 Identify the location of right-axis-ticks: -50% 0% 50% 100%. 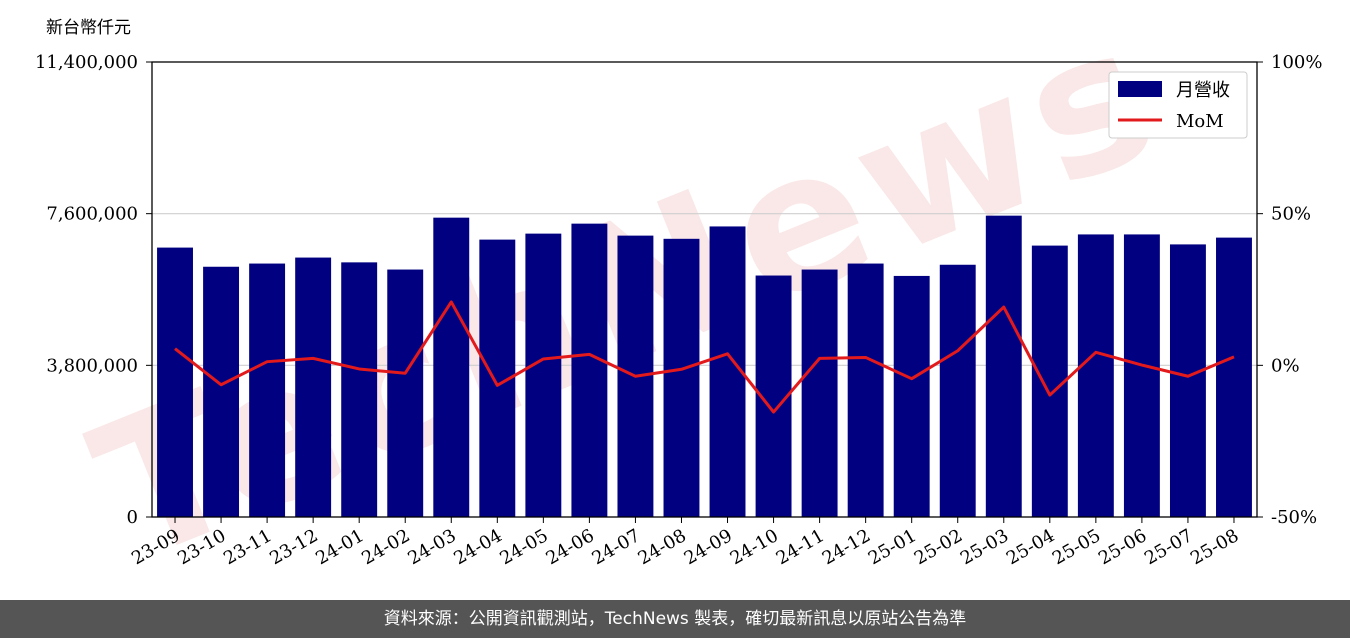
(1289, 290).